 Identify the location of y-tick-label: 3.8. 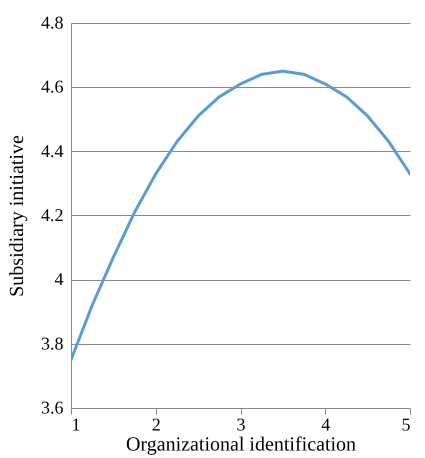
(52, 343).